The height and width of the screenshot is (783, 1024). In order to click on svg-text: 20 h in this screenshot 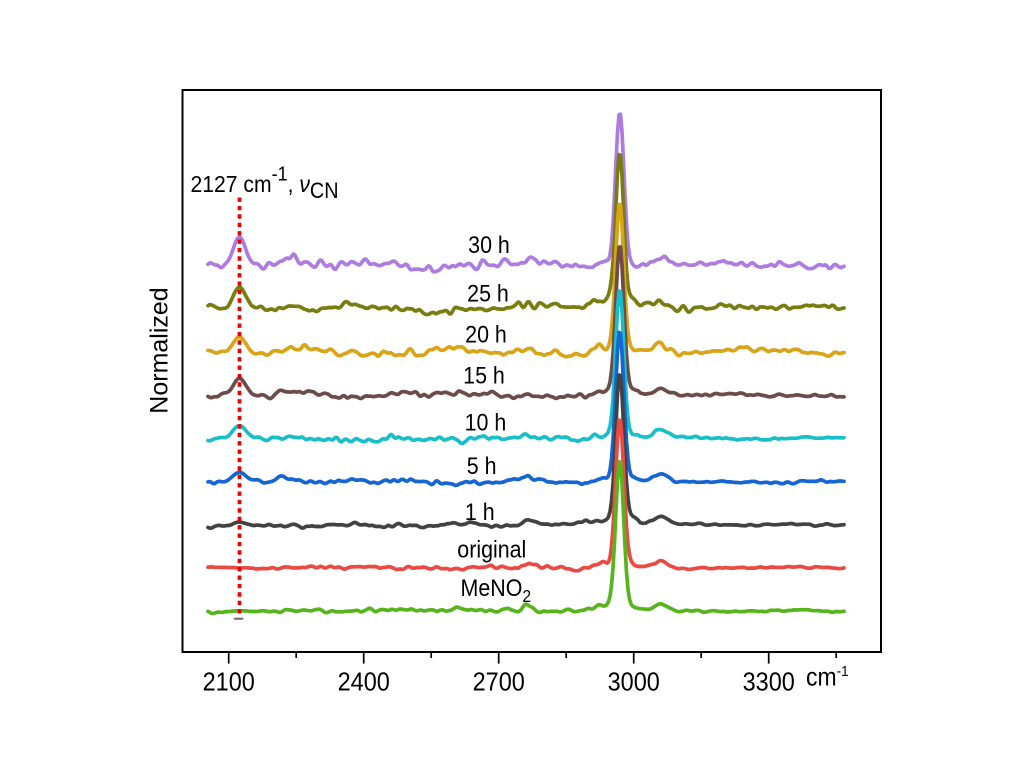, I will do `click(486, 334)`.